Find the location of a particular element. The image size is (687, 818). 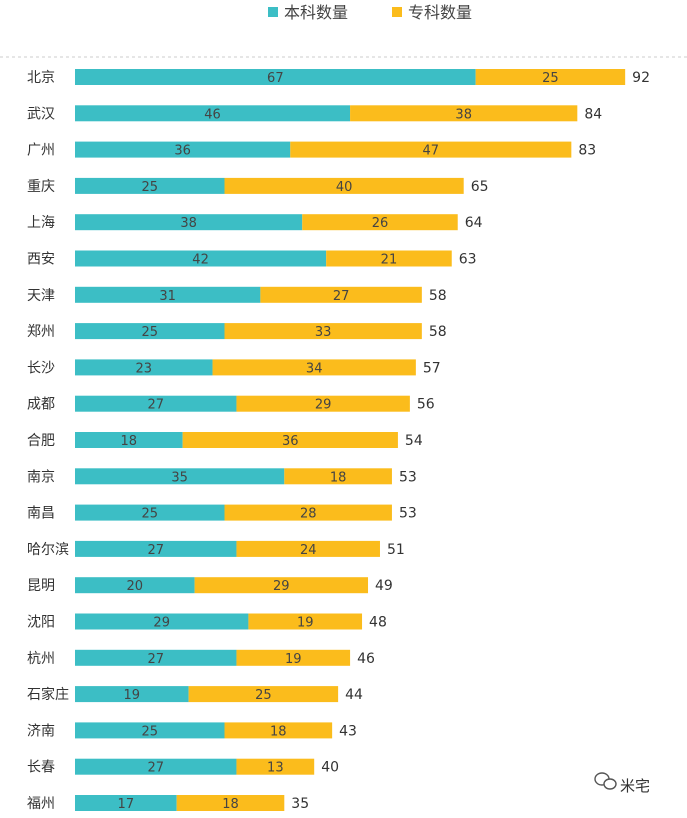

total-value-label: 54 is located at coordinates (414, 441).